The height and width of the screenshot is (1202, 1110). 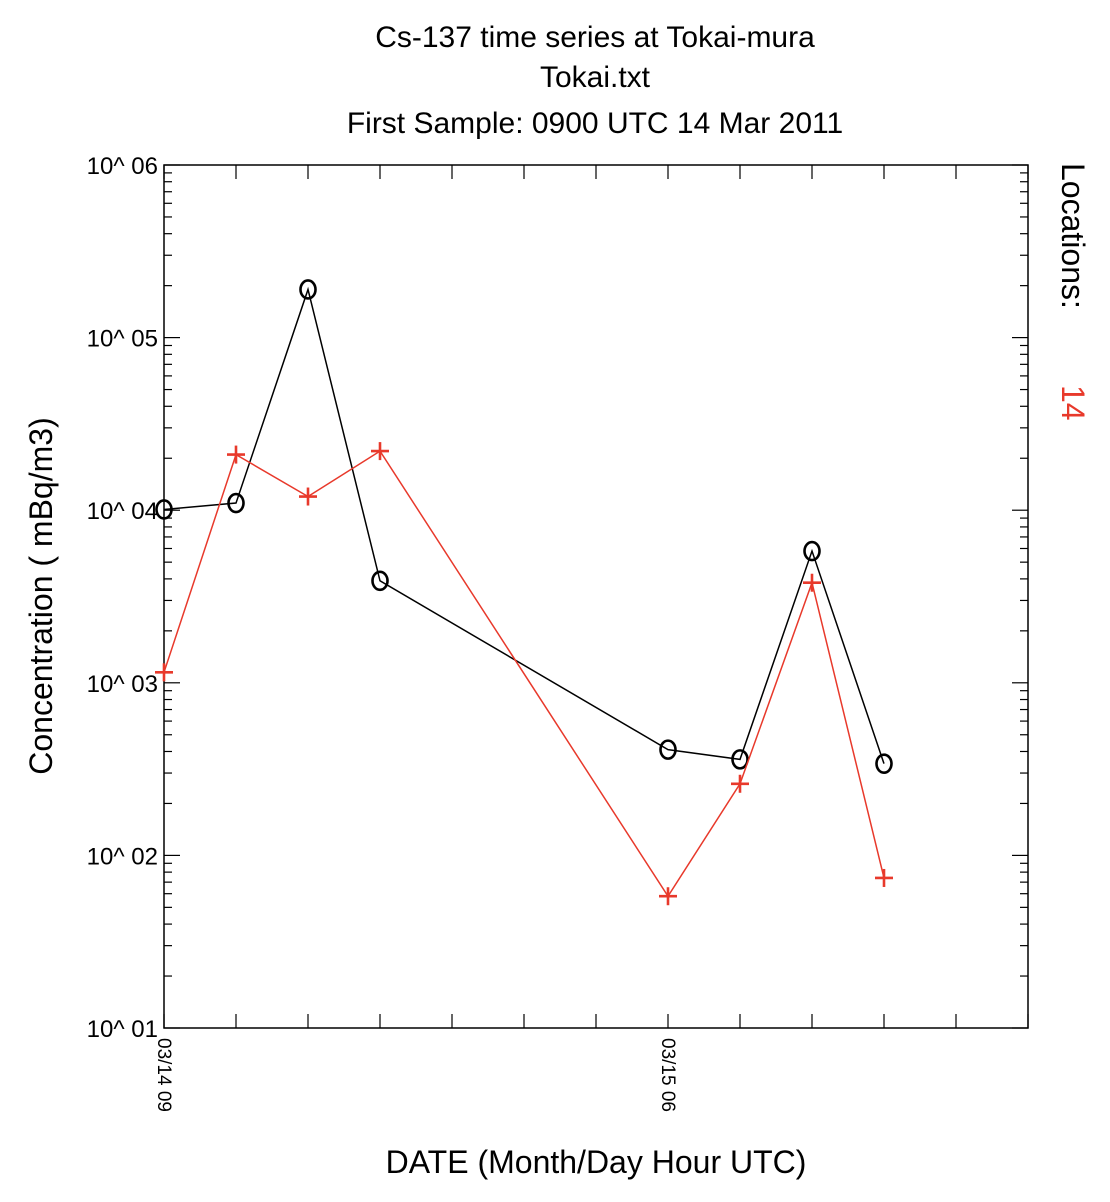 What do you see at coordinates (595, 123) in the screenshot?
I see `chart-subtitle-first-sample: First Sample: 0900 UTC 14 Mar 2011` at bounding box center [595, 123].